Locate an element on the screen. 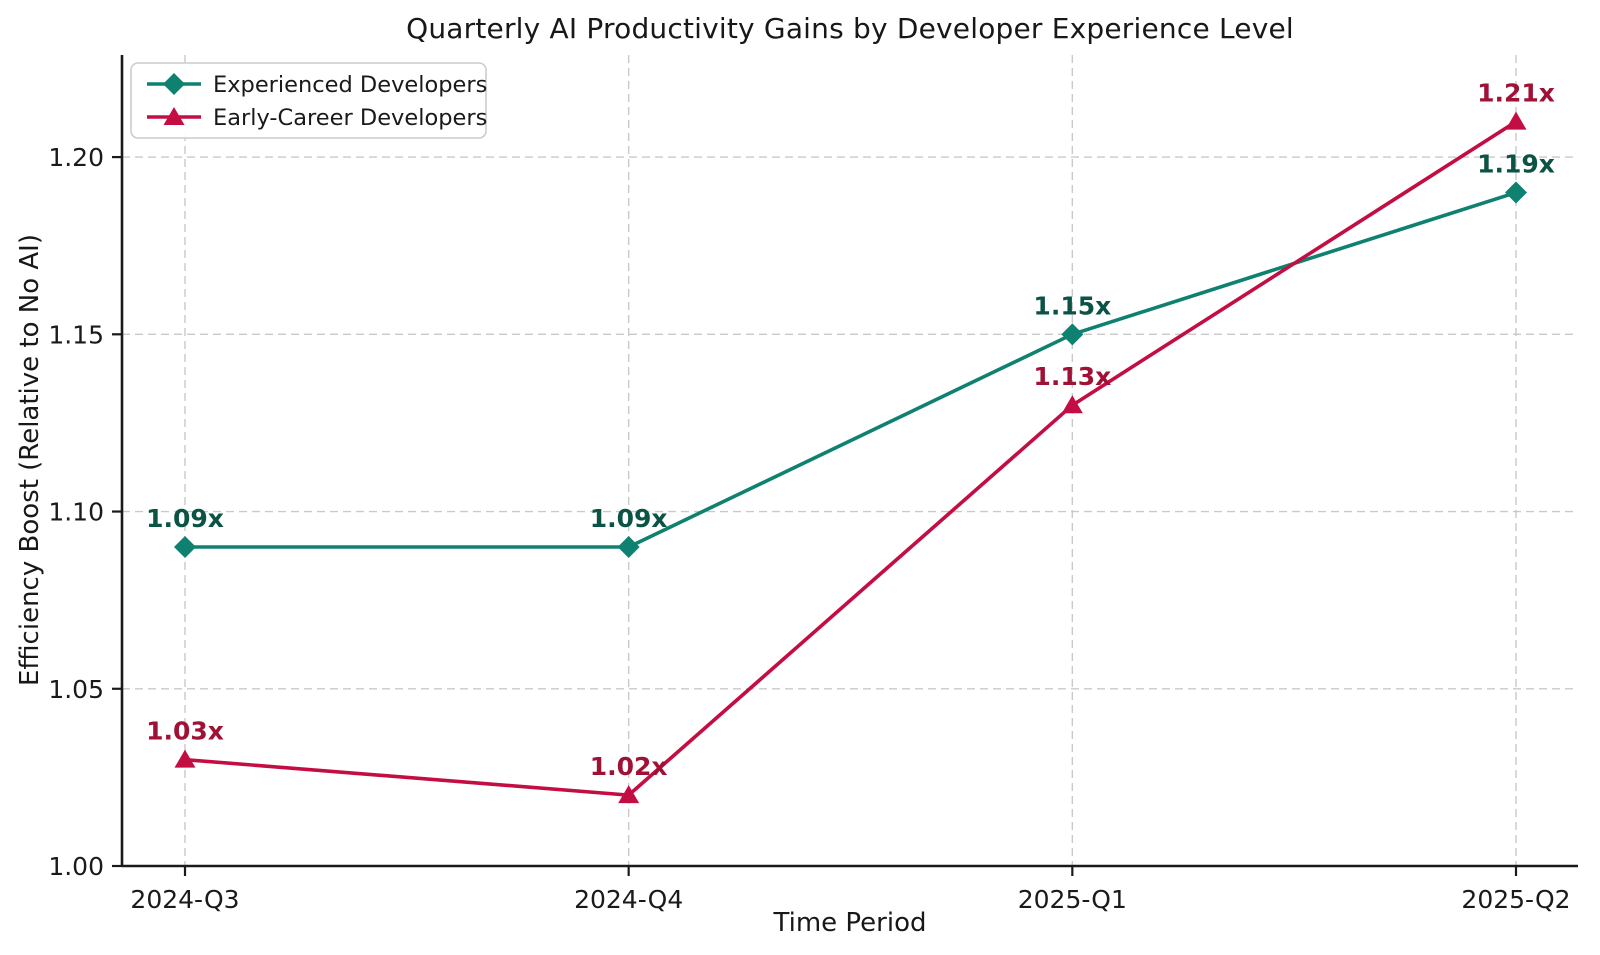 This screenshot has height=955, width=1600. y-tick-label: 1.05 is located at coordinates (76, 689).